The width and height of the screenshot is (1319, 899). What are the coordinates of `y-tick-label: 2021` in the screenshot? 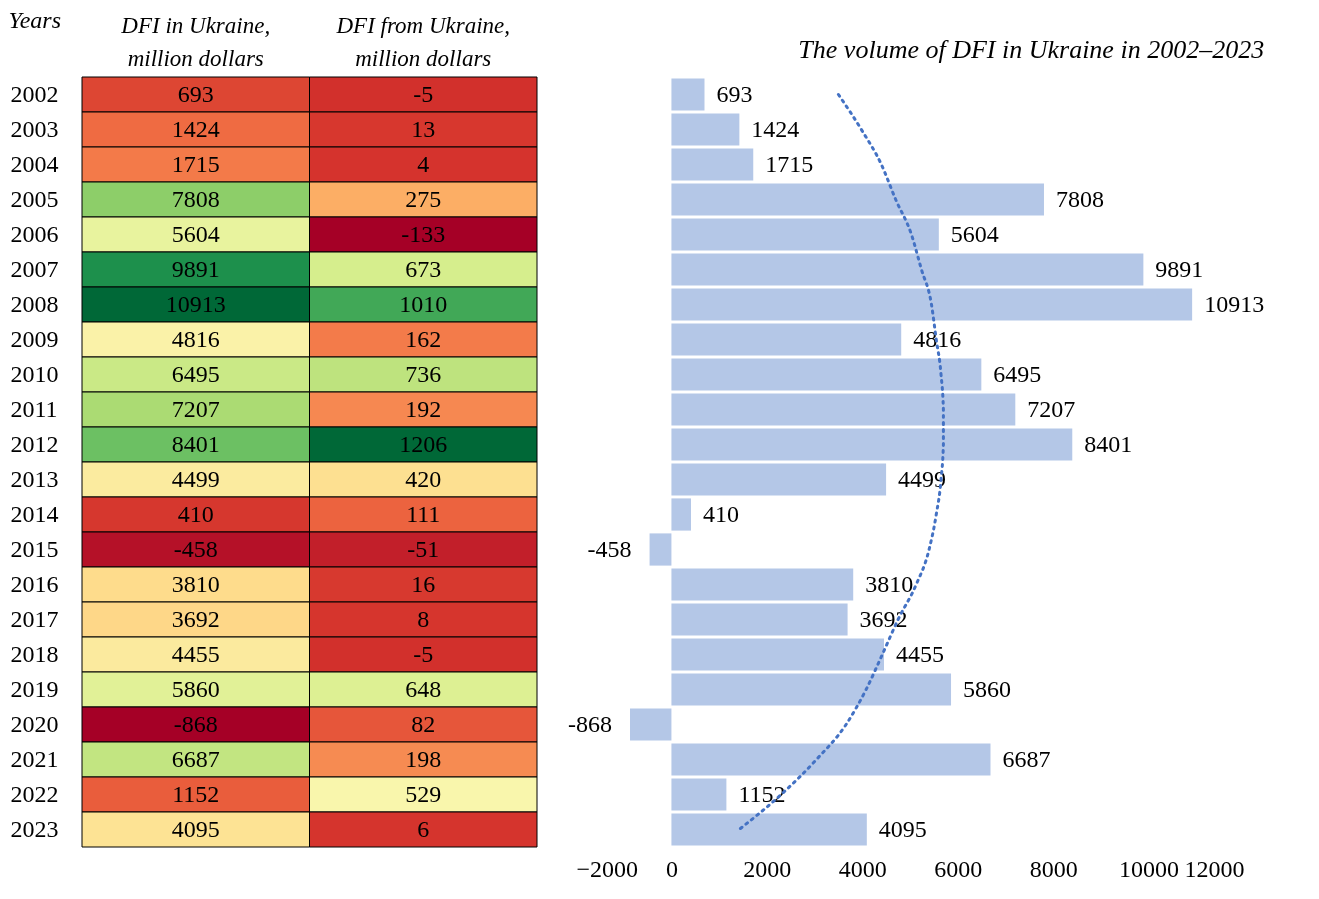 It's located at (34, 758).